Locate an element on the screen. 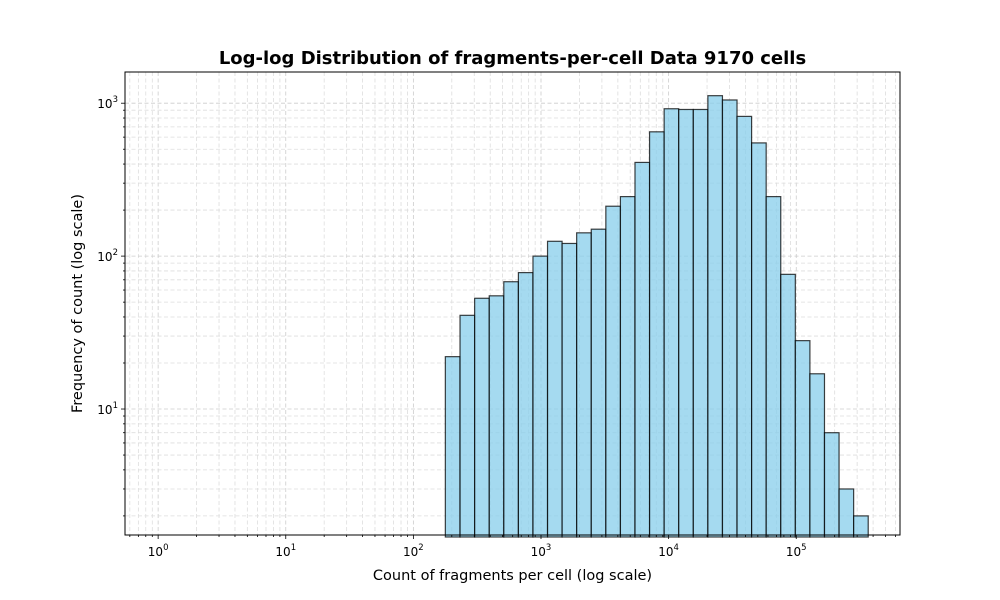  x-tick-label: 10⁴ is located at coordinates (668, 551).